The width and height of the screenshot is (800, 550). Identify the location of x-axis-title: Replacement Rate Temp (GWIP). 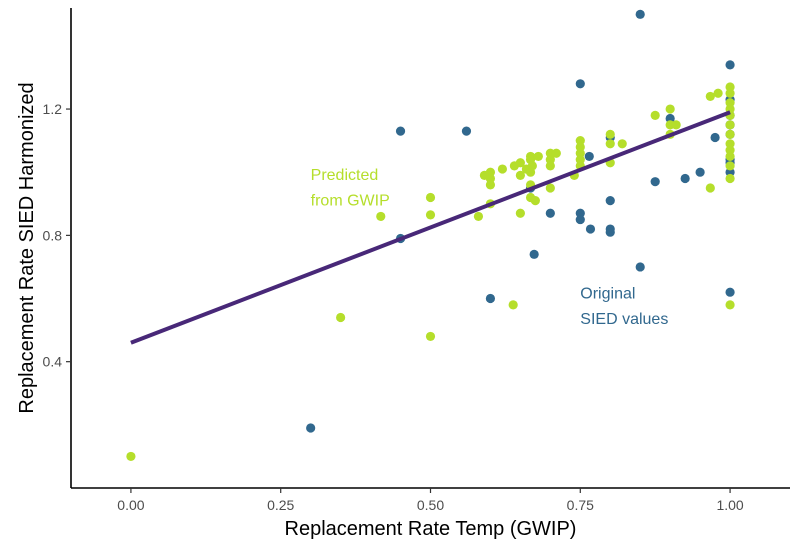
(431, 529).